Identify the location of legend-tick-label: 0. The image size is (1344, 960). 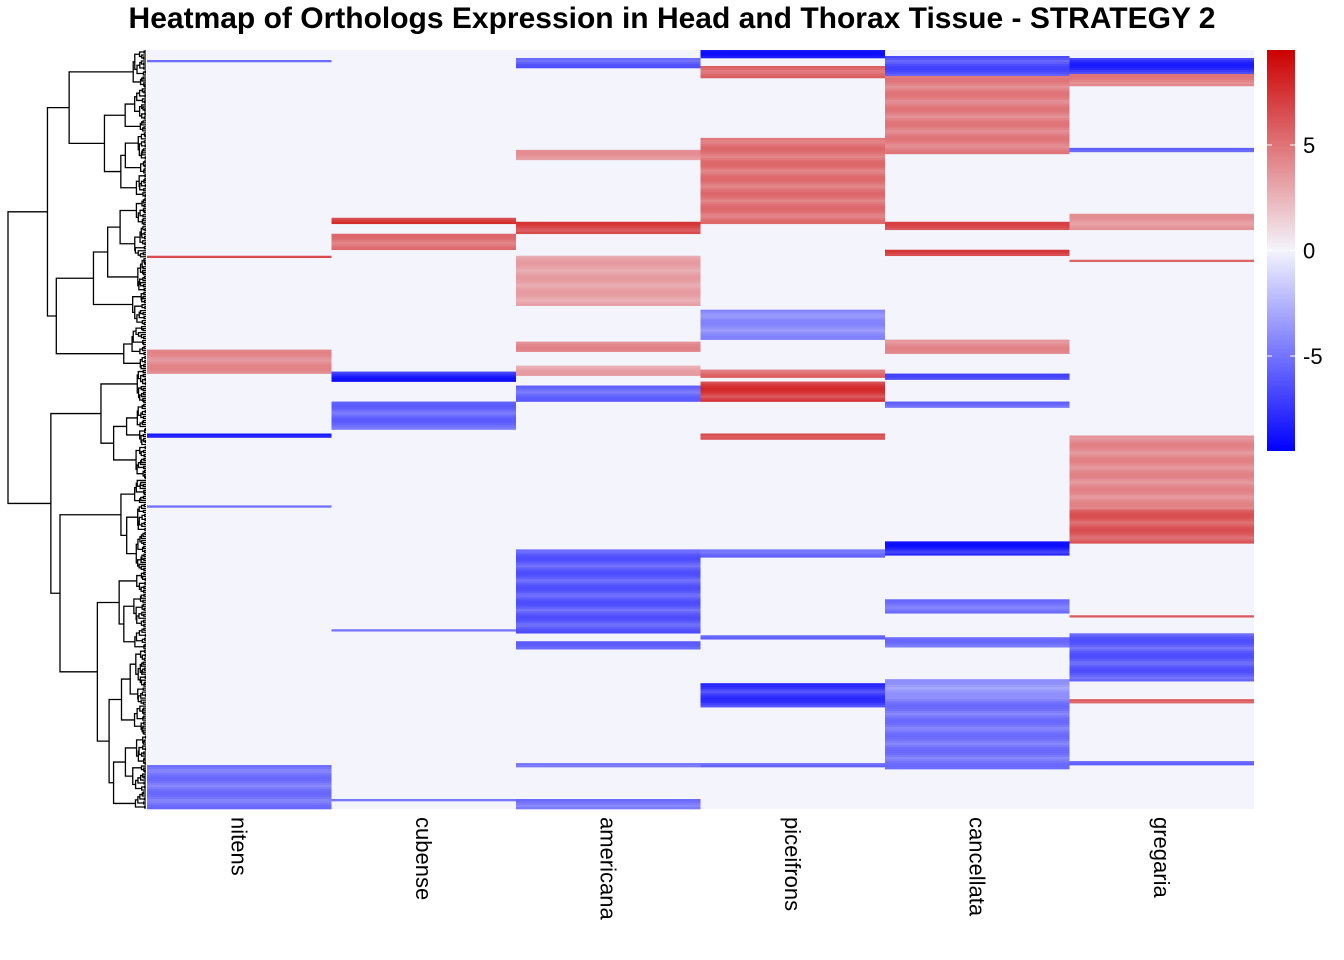
(1309, 251).